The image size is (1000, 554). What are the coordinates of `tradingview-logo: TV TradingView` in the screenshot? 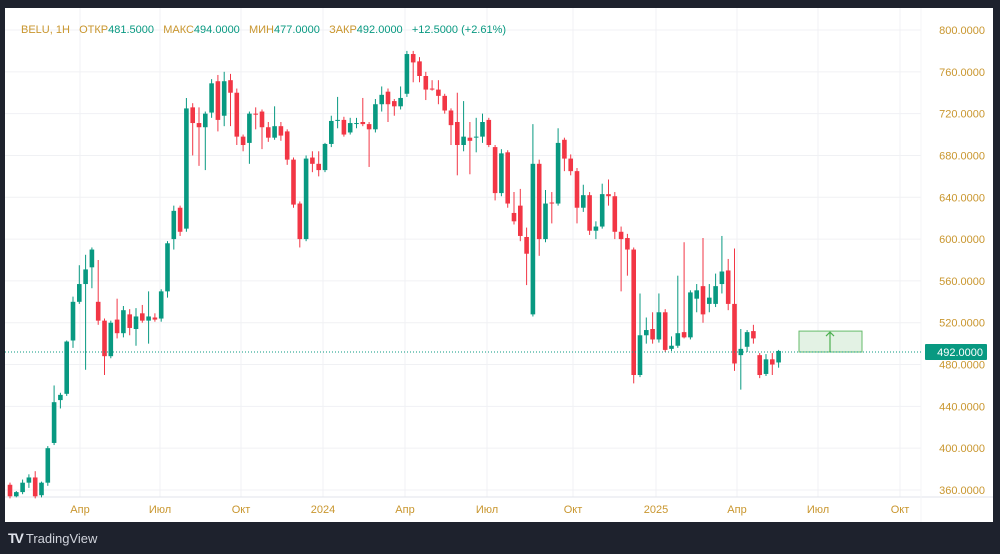 It's located at (52, 538).